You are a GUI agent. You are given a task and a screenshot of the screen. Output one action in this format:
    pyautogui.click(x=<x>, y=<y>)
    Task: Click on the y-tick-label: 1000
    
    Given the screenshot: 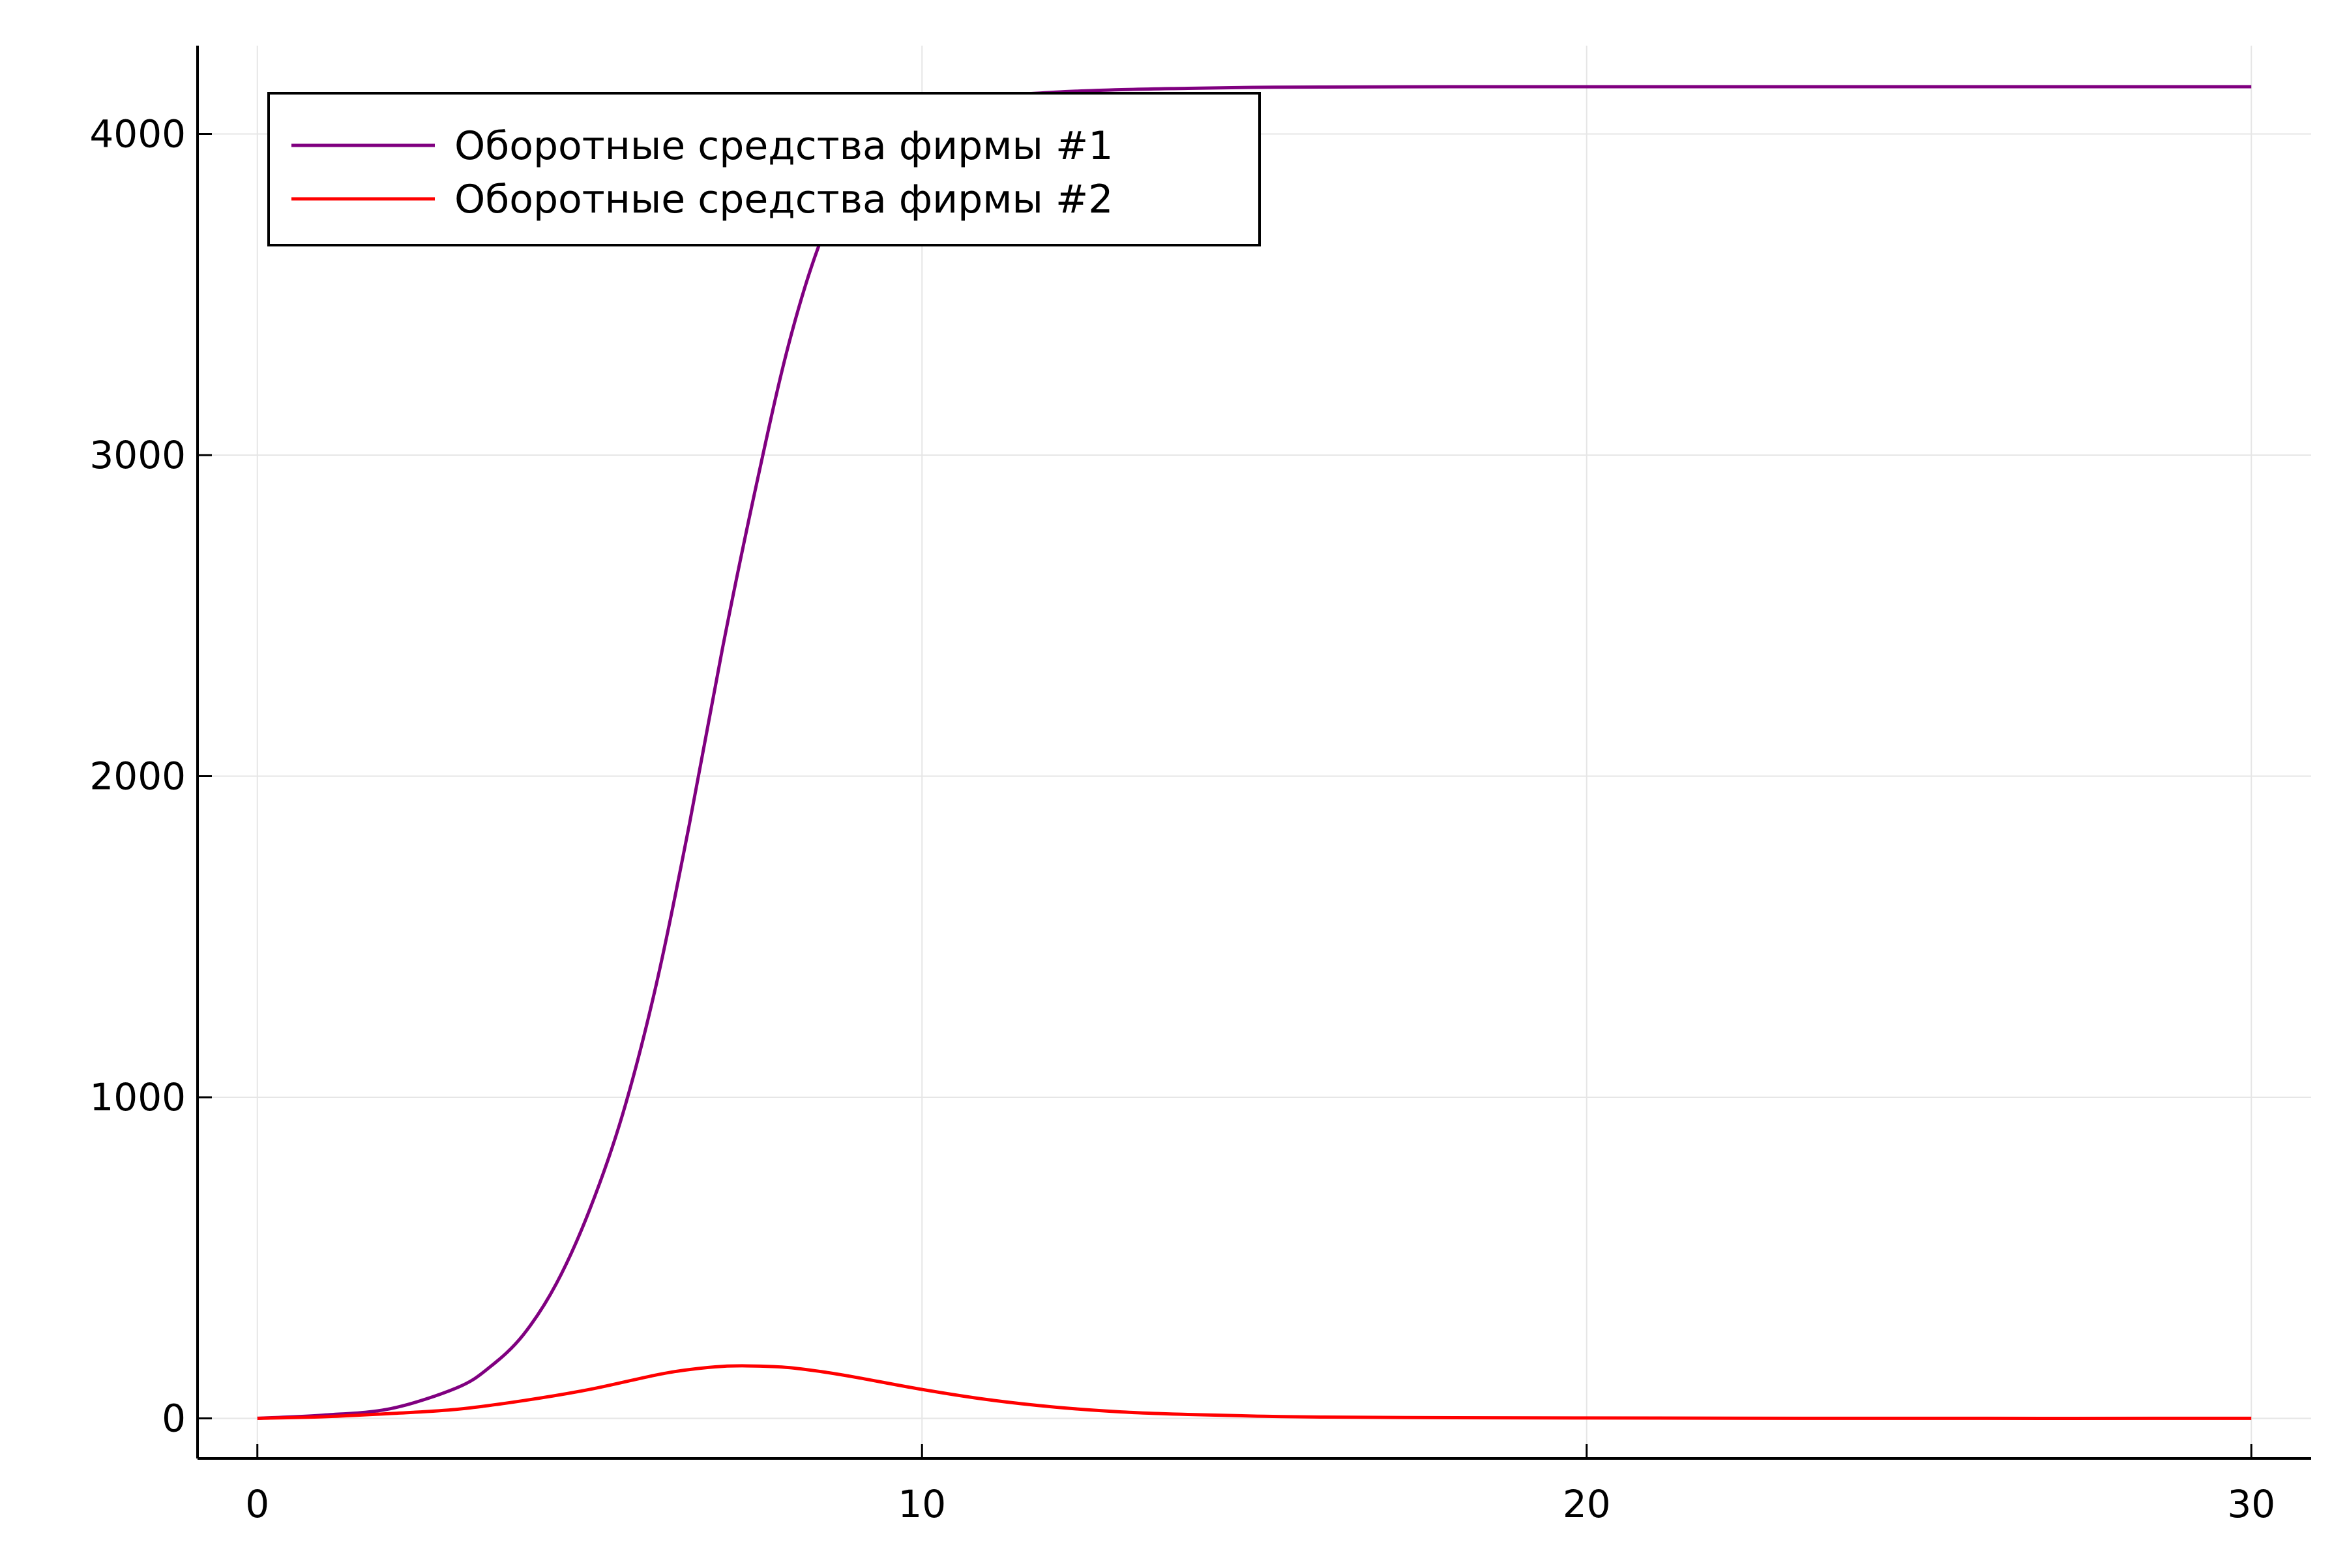 What is the action you would take?
    pyautogui.click(x=137, y=1097)
    